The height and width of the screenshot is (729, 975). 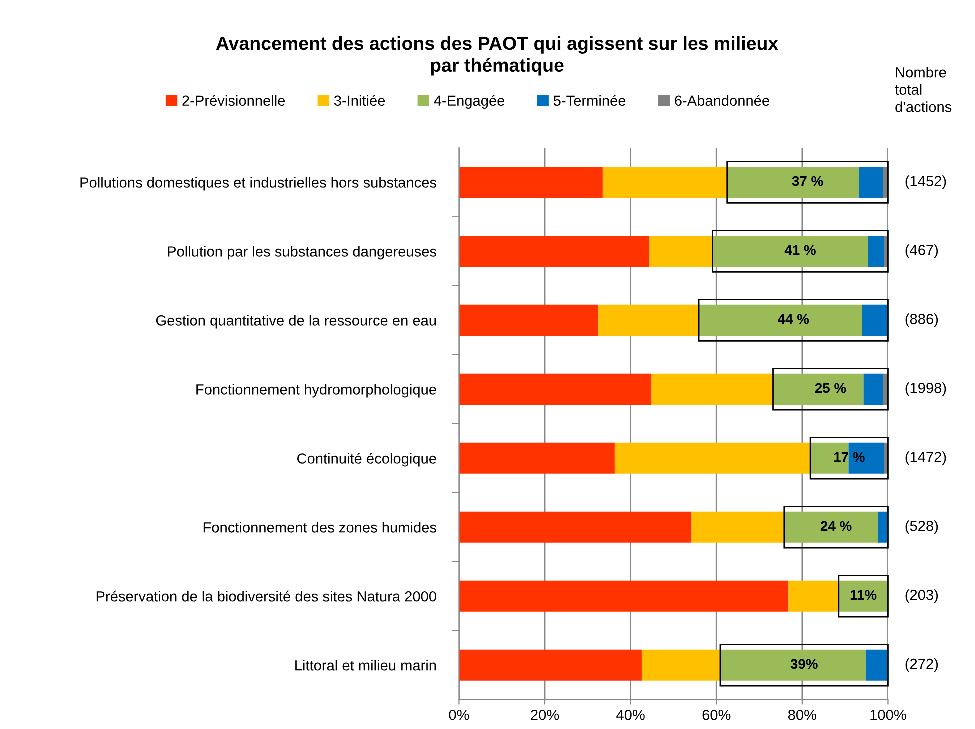 What do you see at coordinates (804, 664) in the screenshot?
I see `annotation: 39%` at bounding box center [804, 664].